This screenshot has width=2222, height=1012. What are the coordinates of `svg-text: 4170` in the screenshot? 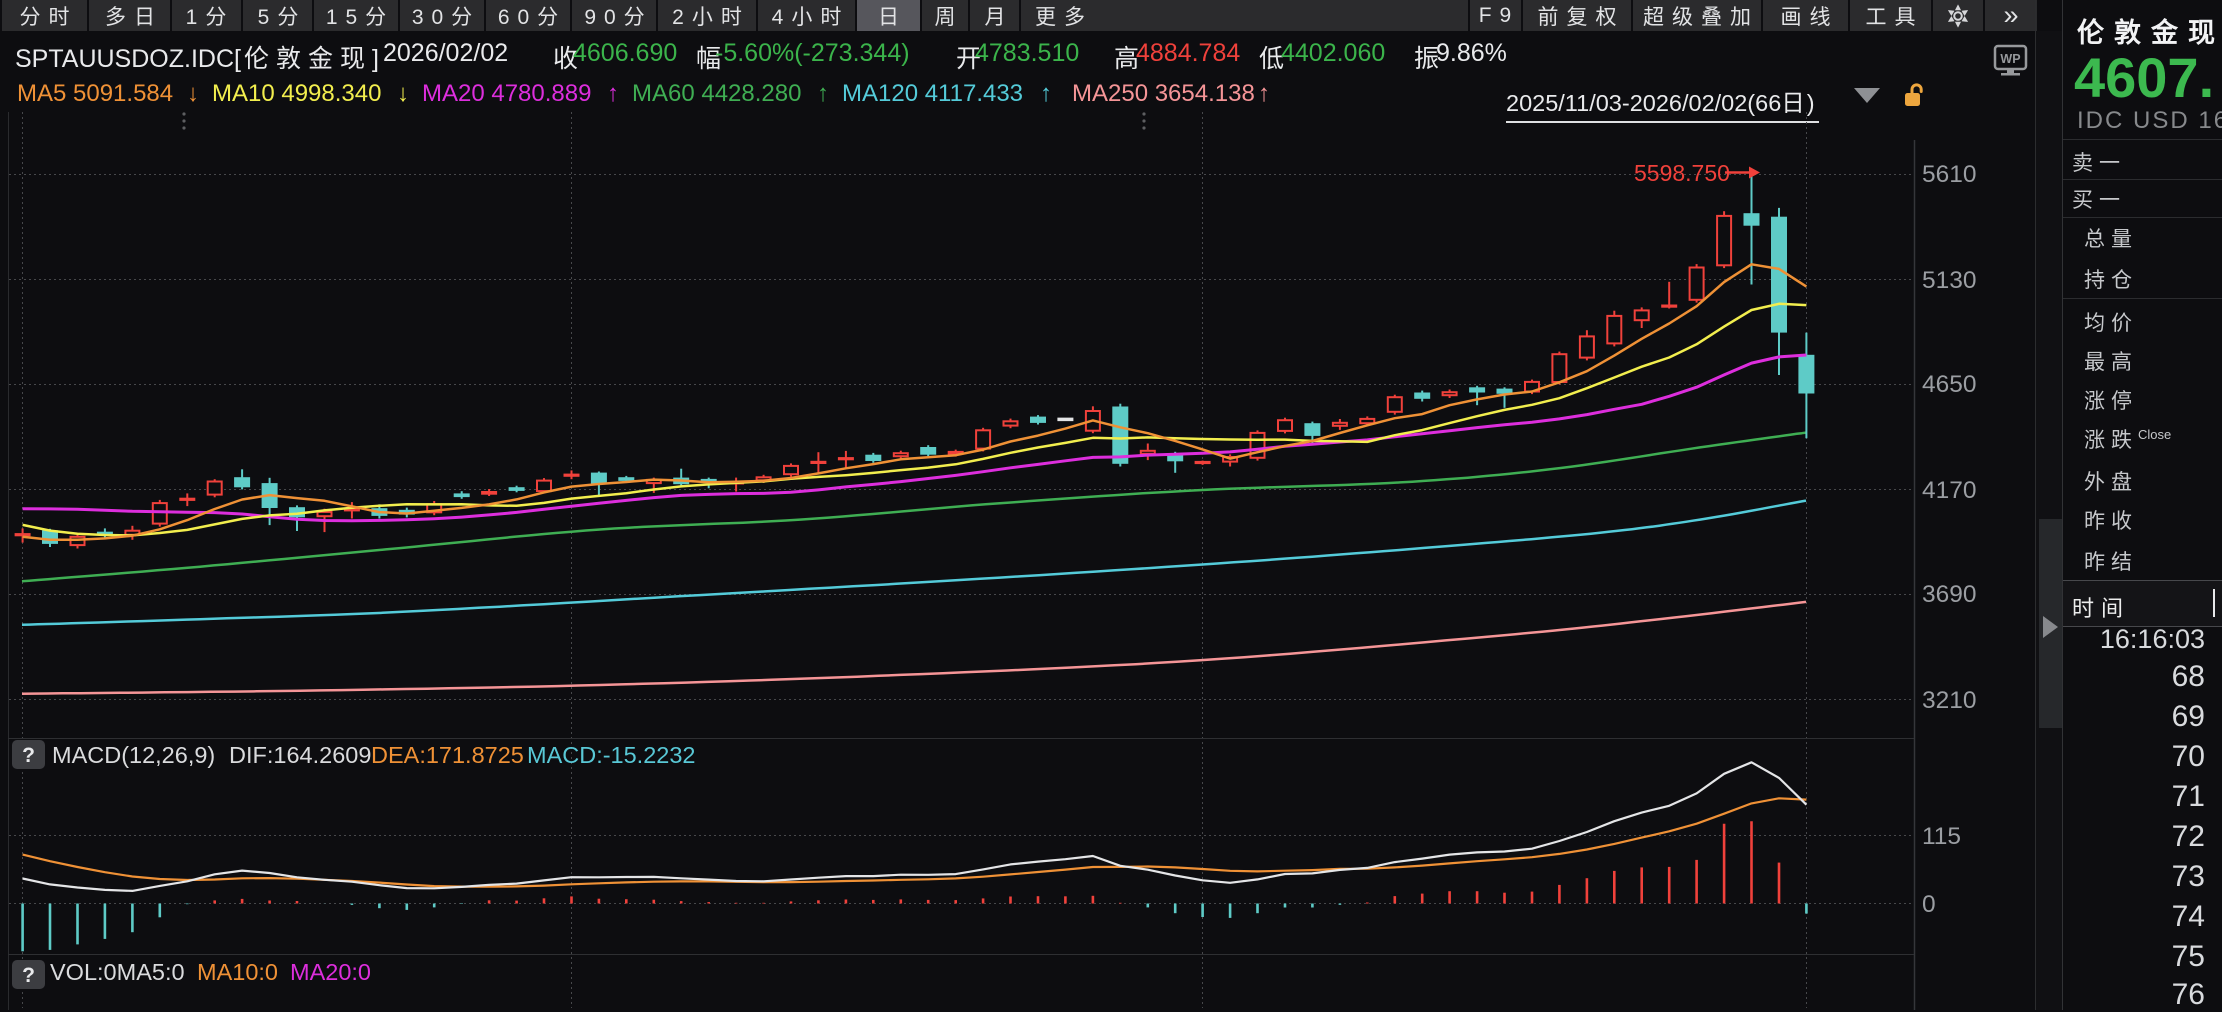 It's located at (1949, 490).